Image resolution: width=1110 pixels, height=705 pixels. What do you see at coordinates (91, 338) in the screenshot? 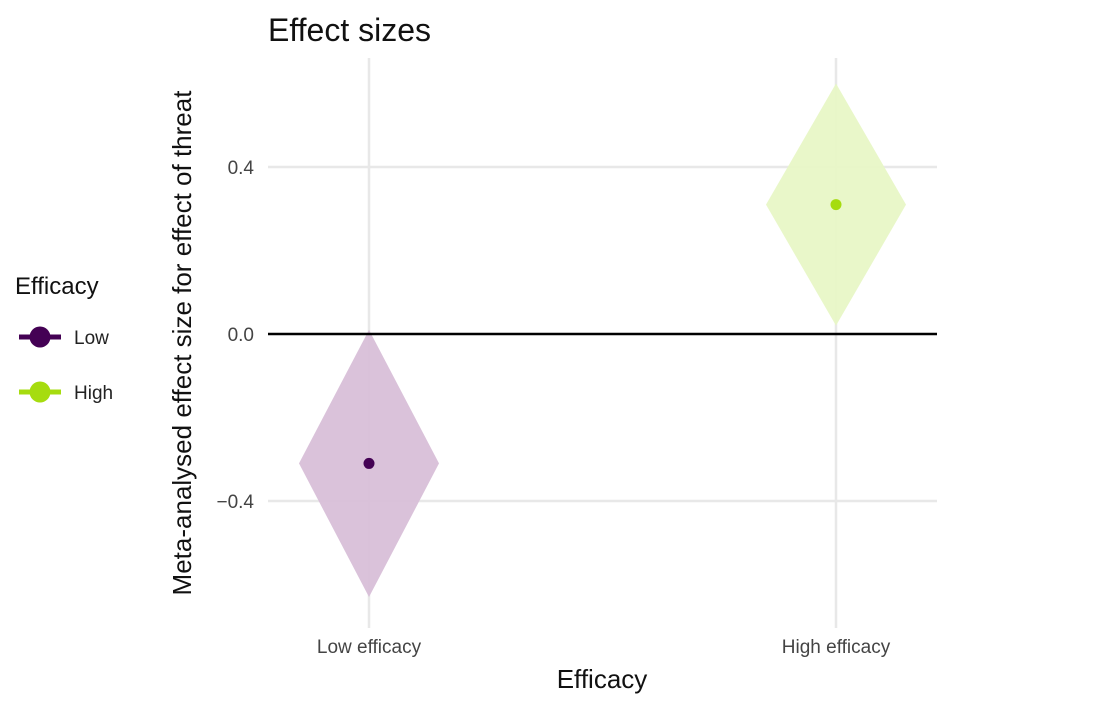
I see `legend-label-low: Low` at bounding box center [91, 338].